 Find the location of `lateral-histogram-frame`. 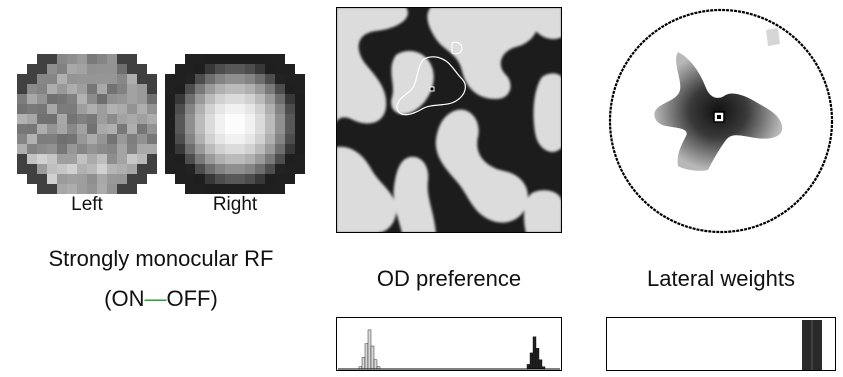

lateral-histogram-frame is located at coordinates (721, 344).